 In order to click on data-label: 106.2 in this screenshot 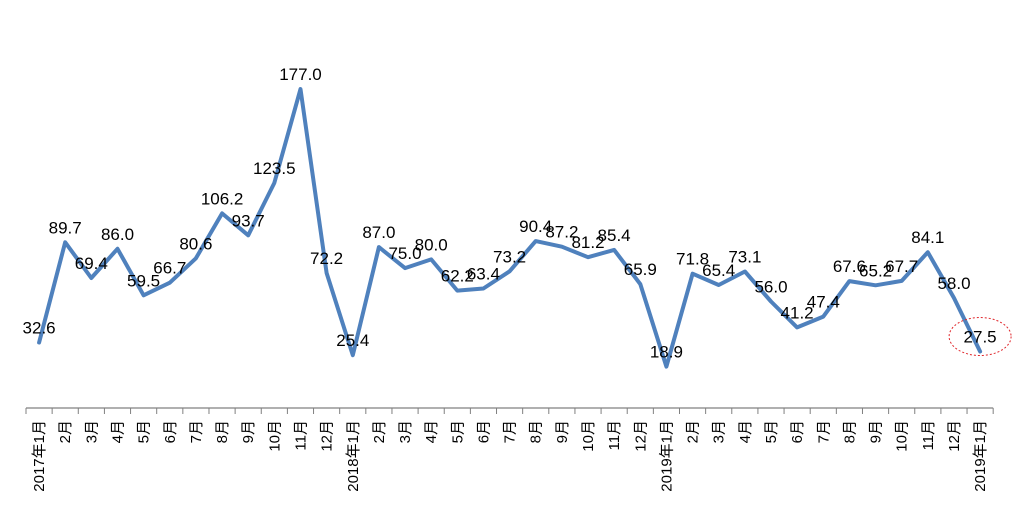, I will do `click(222, 198)`.